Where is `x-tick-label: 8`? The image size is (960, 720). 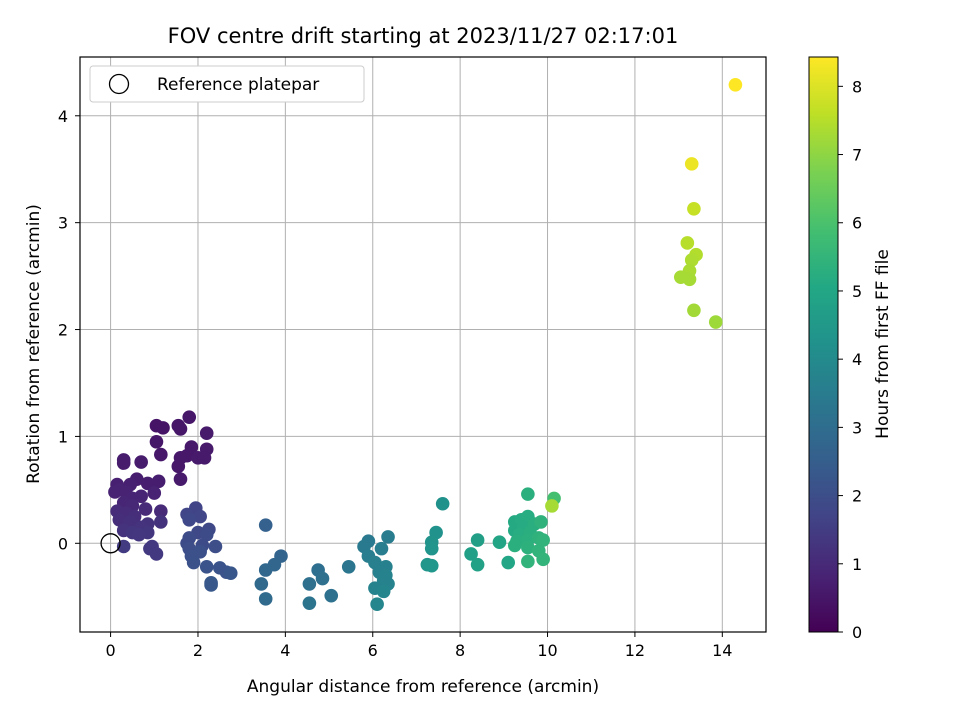
x-tick-label: 8 is located at coordinates (460, 650).